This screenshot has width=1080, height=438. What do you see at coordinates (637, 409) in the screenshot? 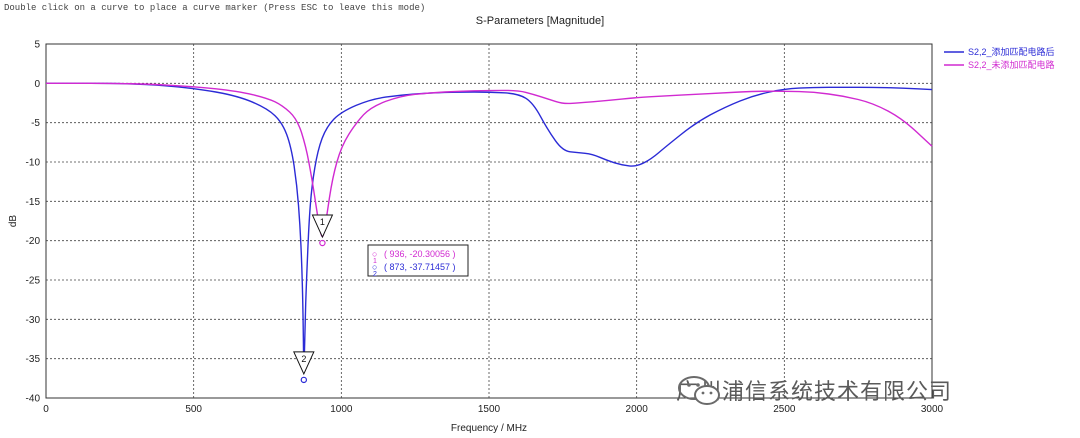
I see `x-tick-label: 2000` at bounding box center [637, 409].